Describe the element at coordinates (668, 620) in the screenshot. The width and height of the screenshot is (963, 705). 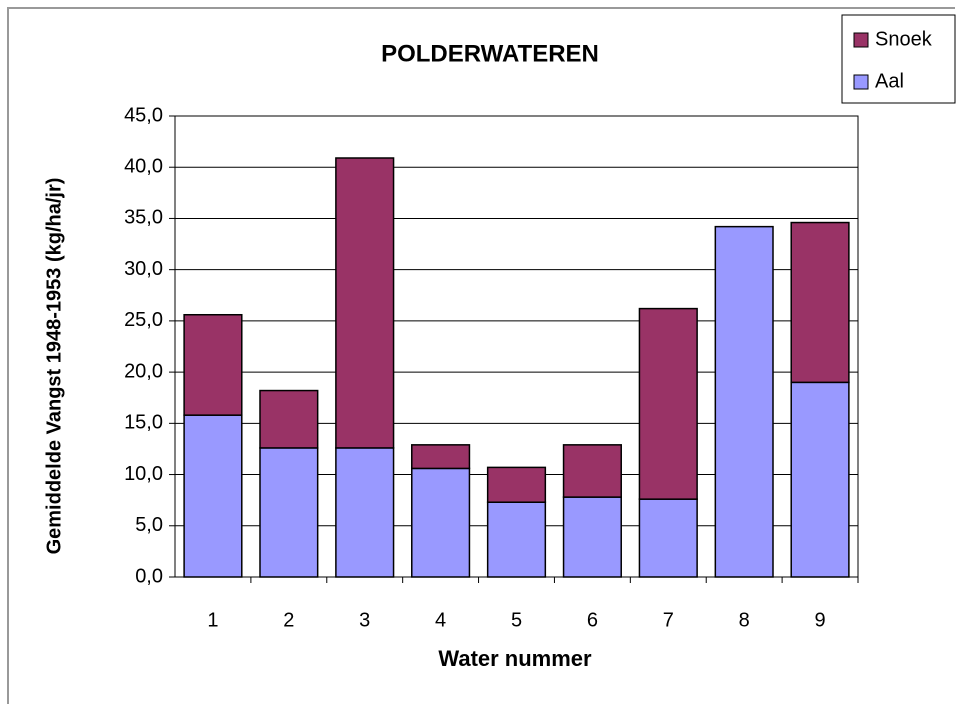
I see `x-tick-label: 7` at that location.